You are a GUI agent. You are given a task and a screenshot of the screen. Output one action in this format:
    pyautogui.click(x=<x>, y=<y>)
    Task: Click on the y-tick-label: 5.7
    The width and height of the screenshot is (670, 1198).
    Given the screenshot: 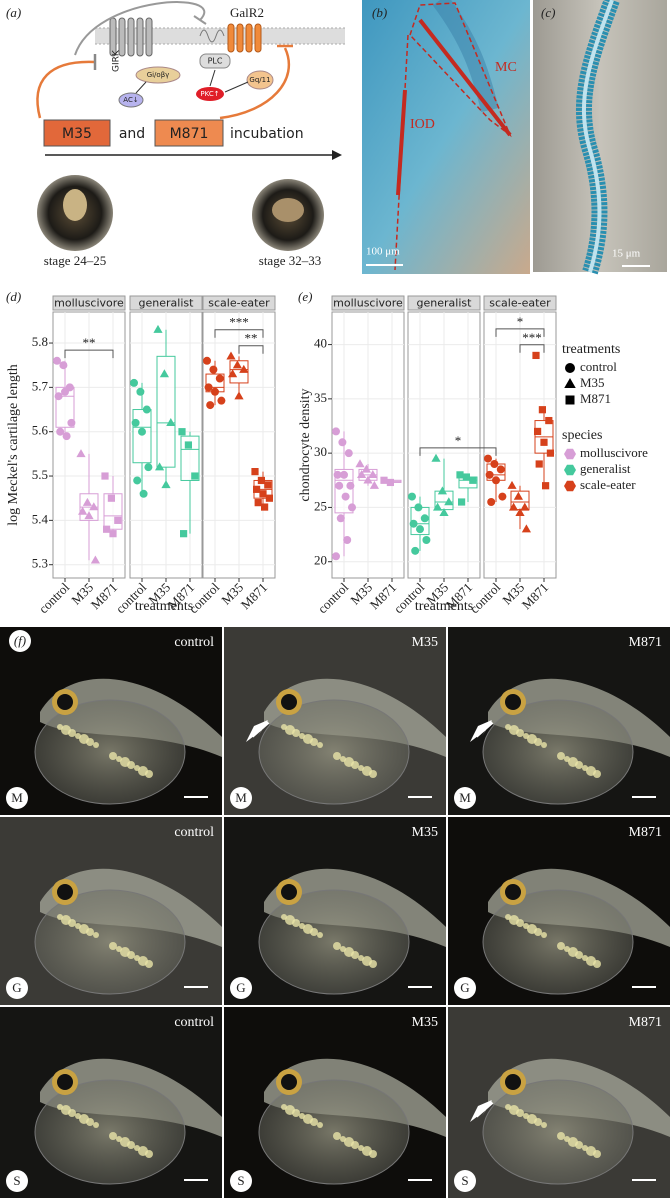 What is the action you would take?
    pyautogui.click(x=40, y=385)
    